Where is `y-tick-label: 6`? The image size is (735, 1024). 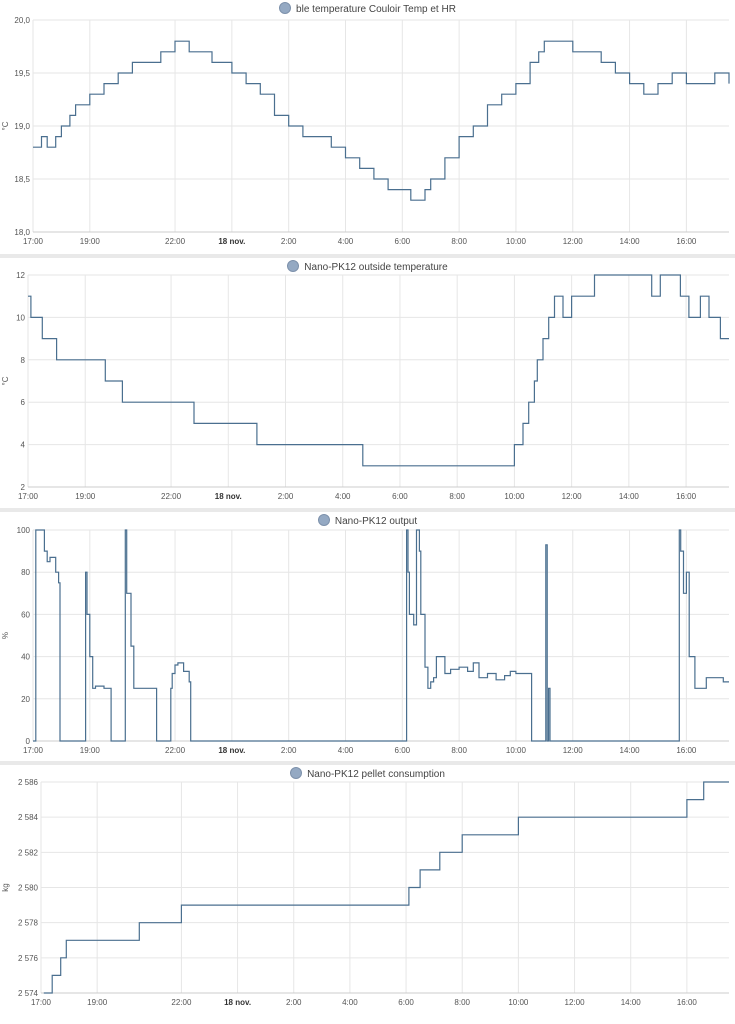 y-tick-label: 6 is located at coordinates (23, 402).